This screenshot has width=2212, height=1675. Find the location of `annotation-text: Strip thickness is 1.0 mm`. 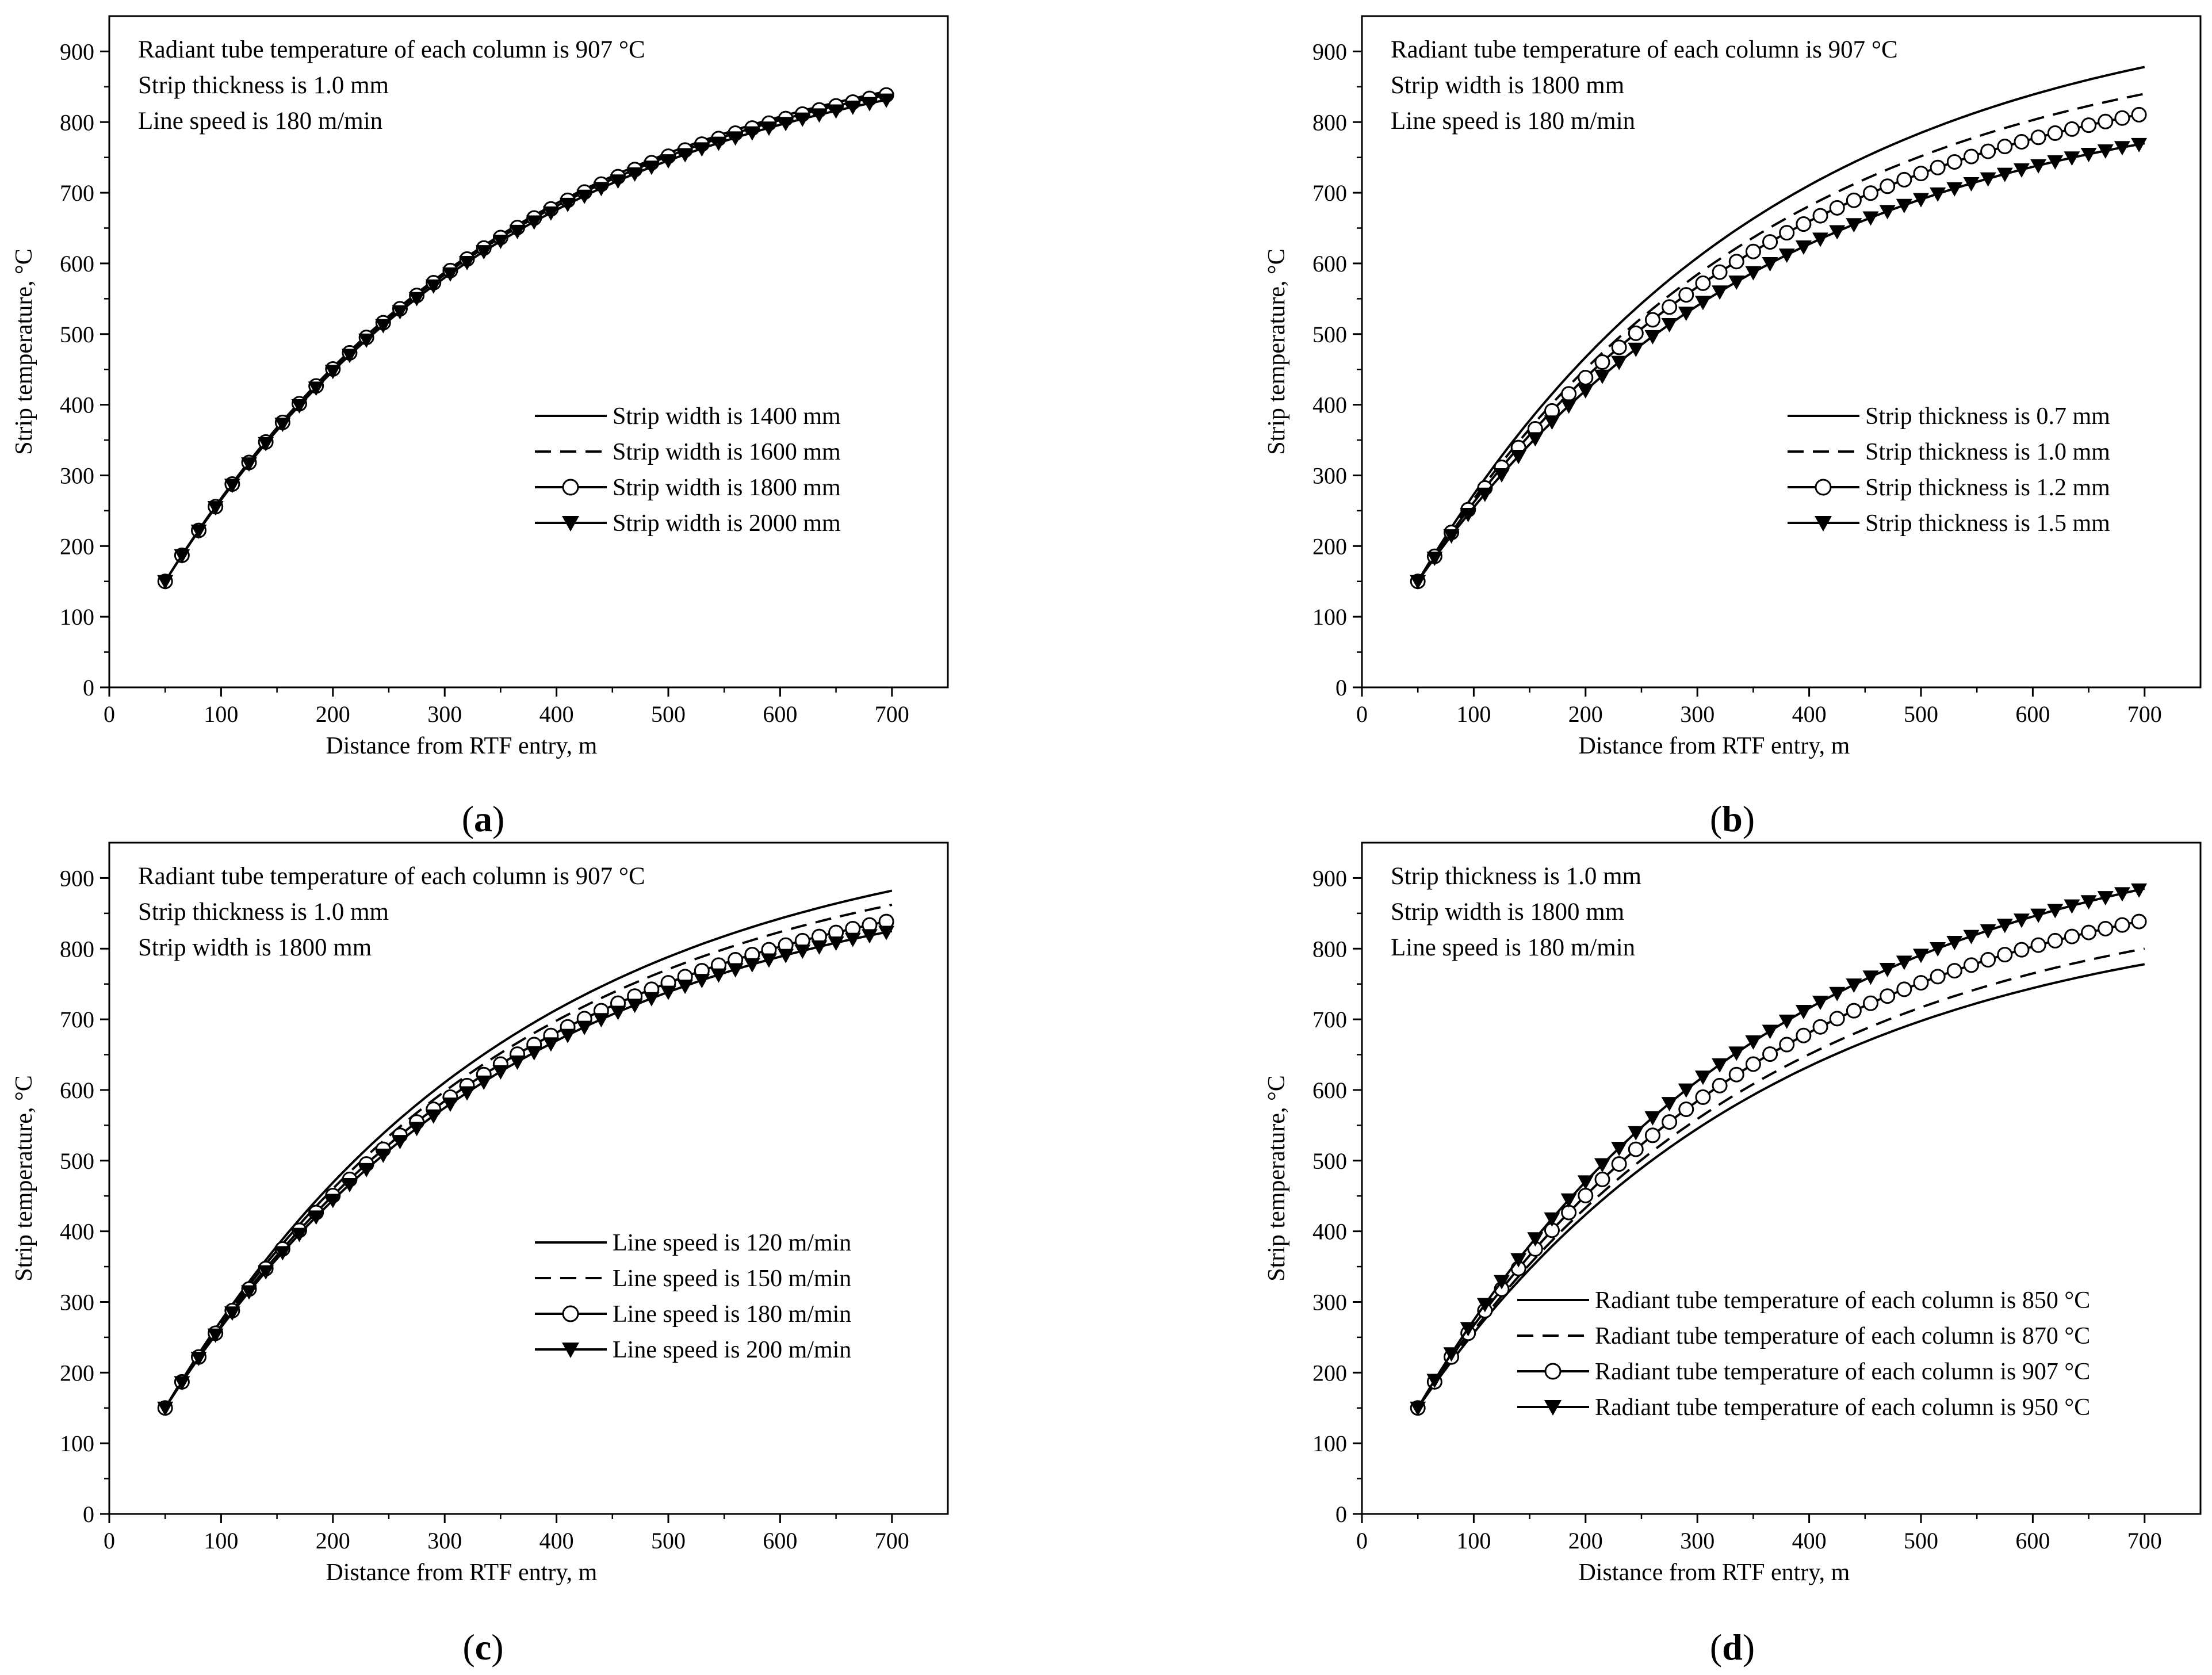

annotation-text: Strip thickness is 1.0 mm is located at coordinates (263, 912).